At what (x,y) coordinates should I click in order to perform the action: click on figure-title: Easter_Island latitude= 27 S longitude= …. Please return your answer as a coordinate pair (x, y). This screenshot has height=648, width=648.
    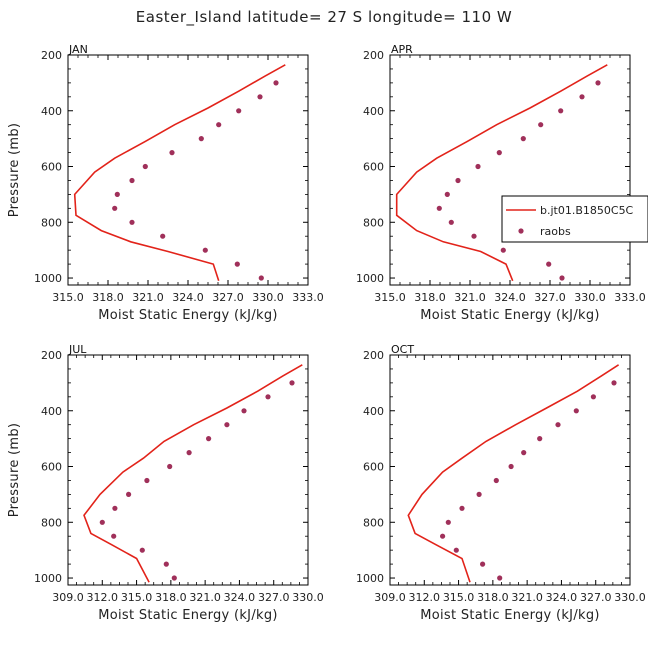
    Looking at the image, I should click on (324, 17).